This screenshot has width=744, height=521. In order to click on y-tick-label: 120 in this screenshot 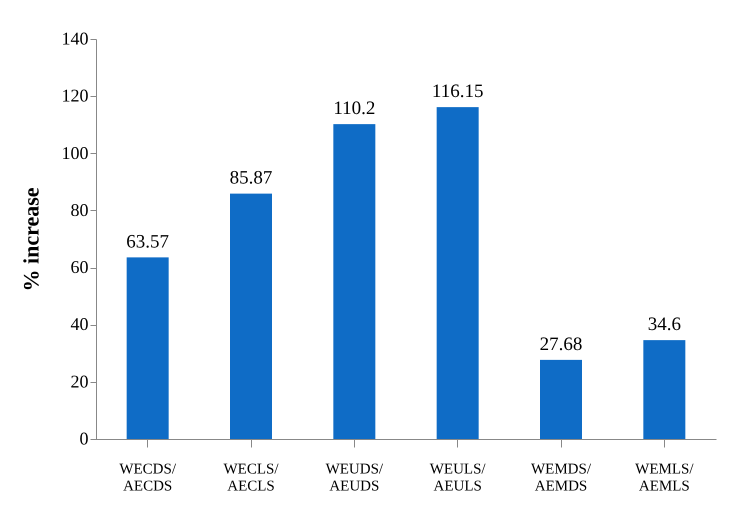, I will do `click(75, 96)`.